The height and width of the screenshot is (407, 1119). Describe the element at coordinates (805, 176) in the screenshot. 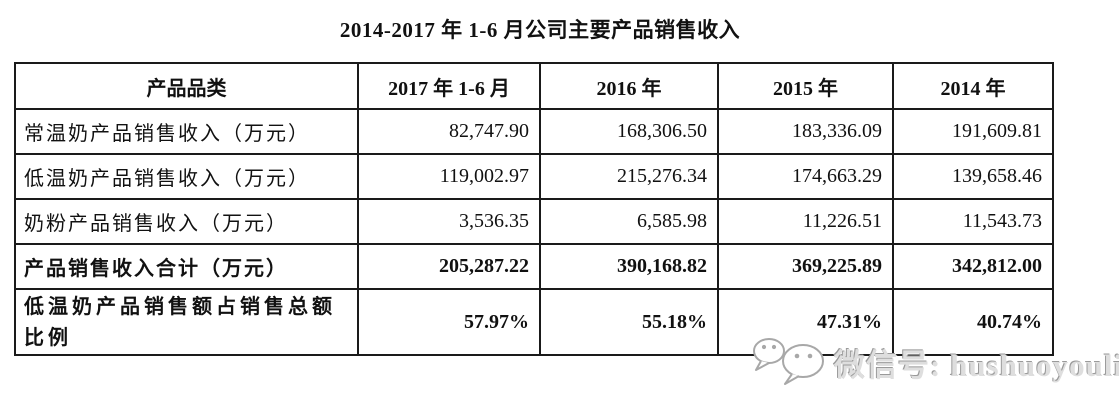

I see `cell-value: 174,663.29` at that location.